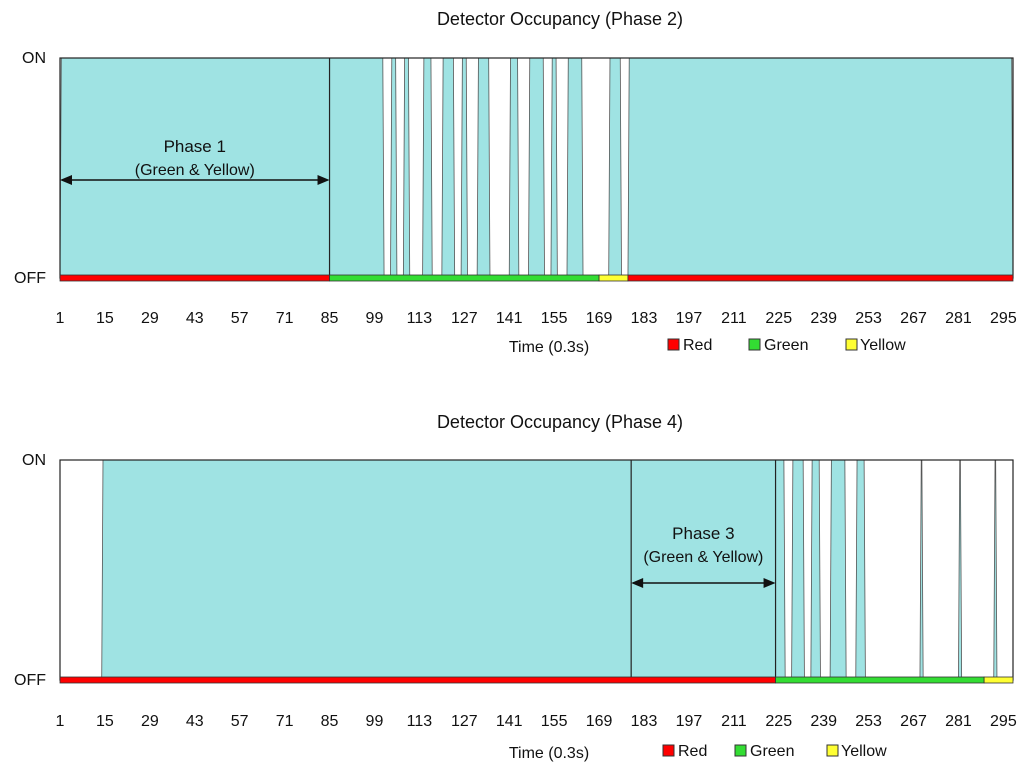 This screenshot has width=1018, height=766. Describe the element at coordinates (195, 146) in the screenshot. I see `annotation-label-phase: Phase 1` at that location.